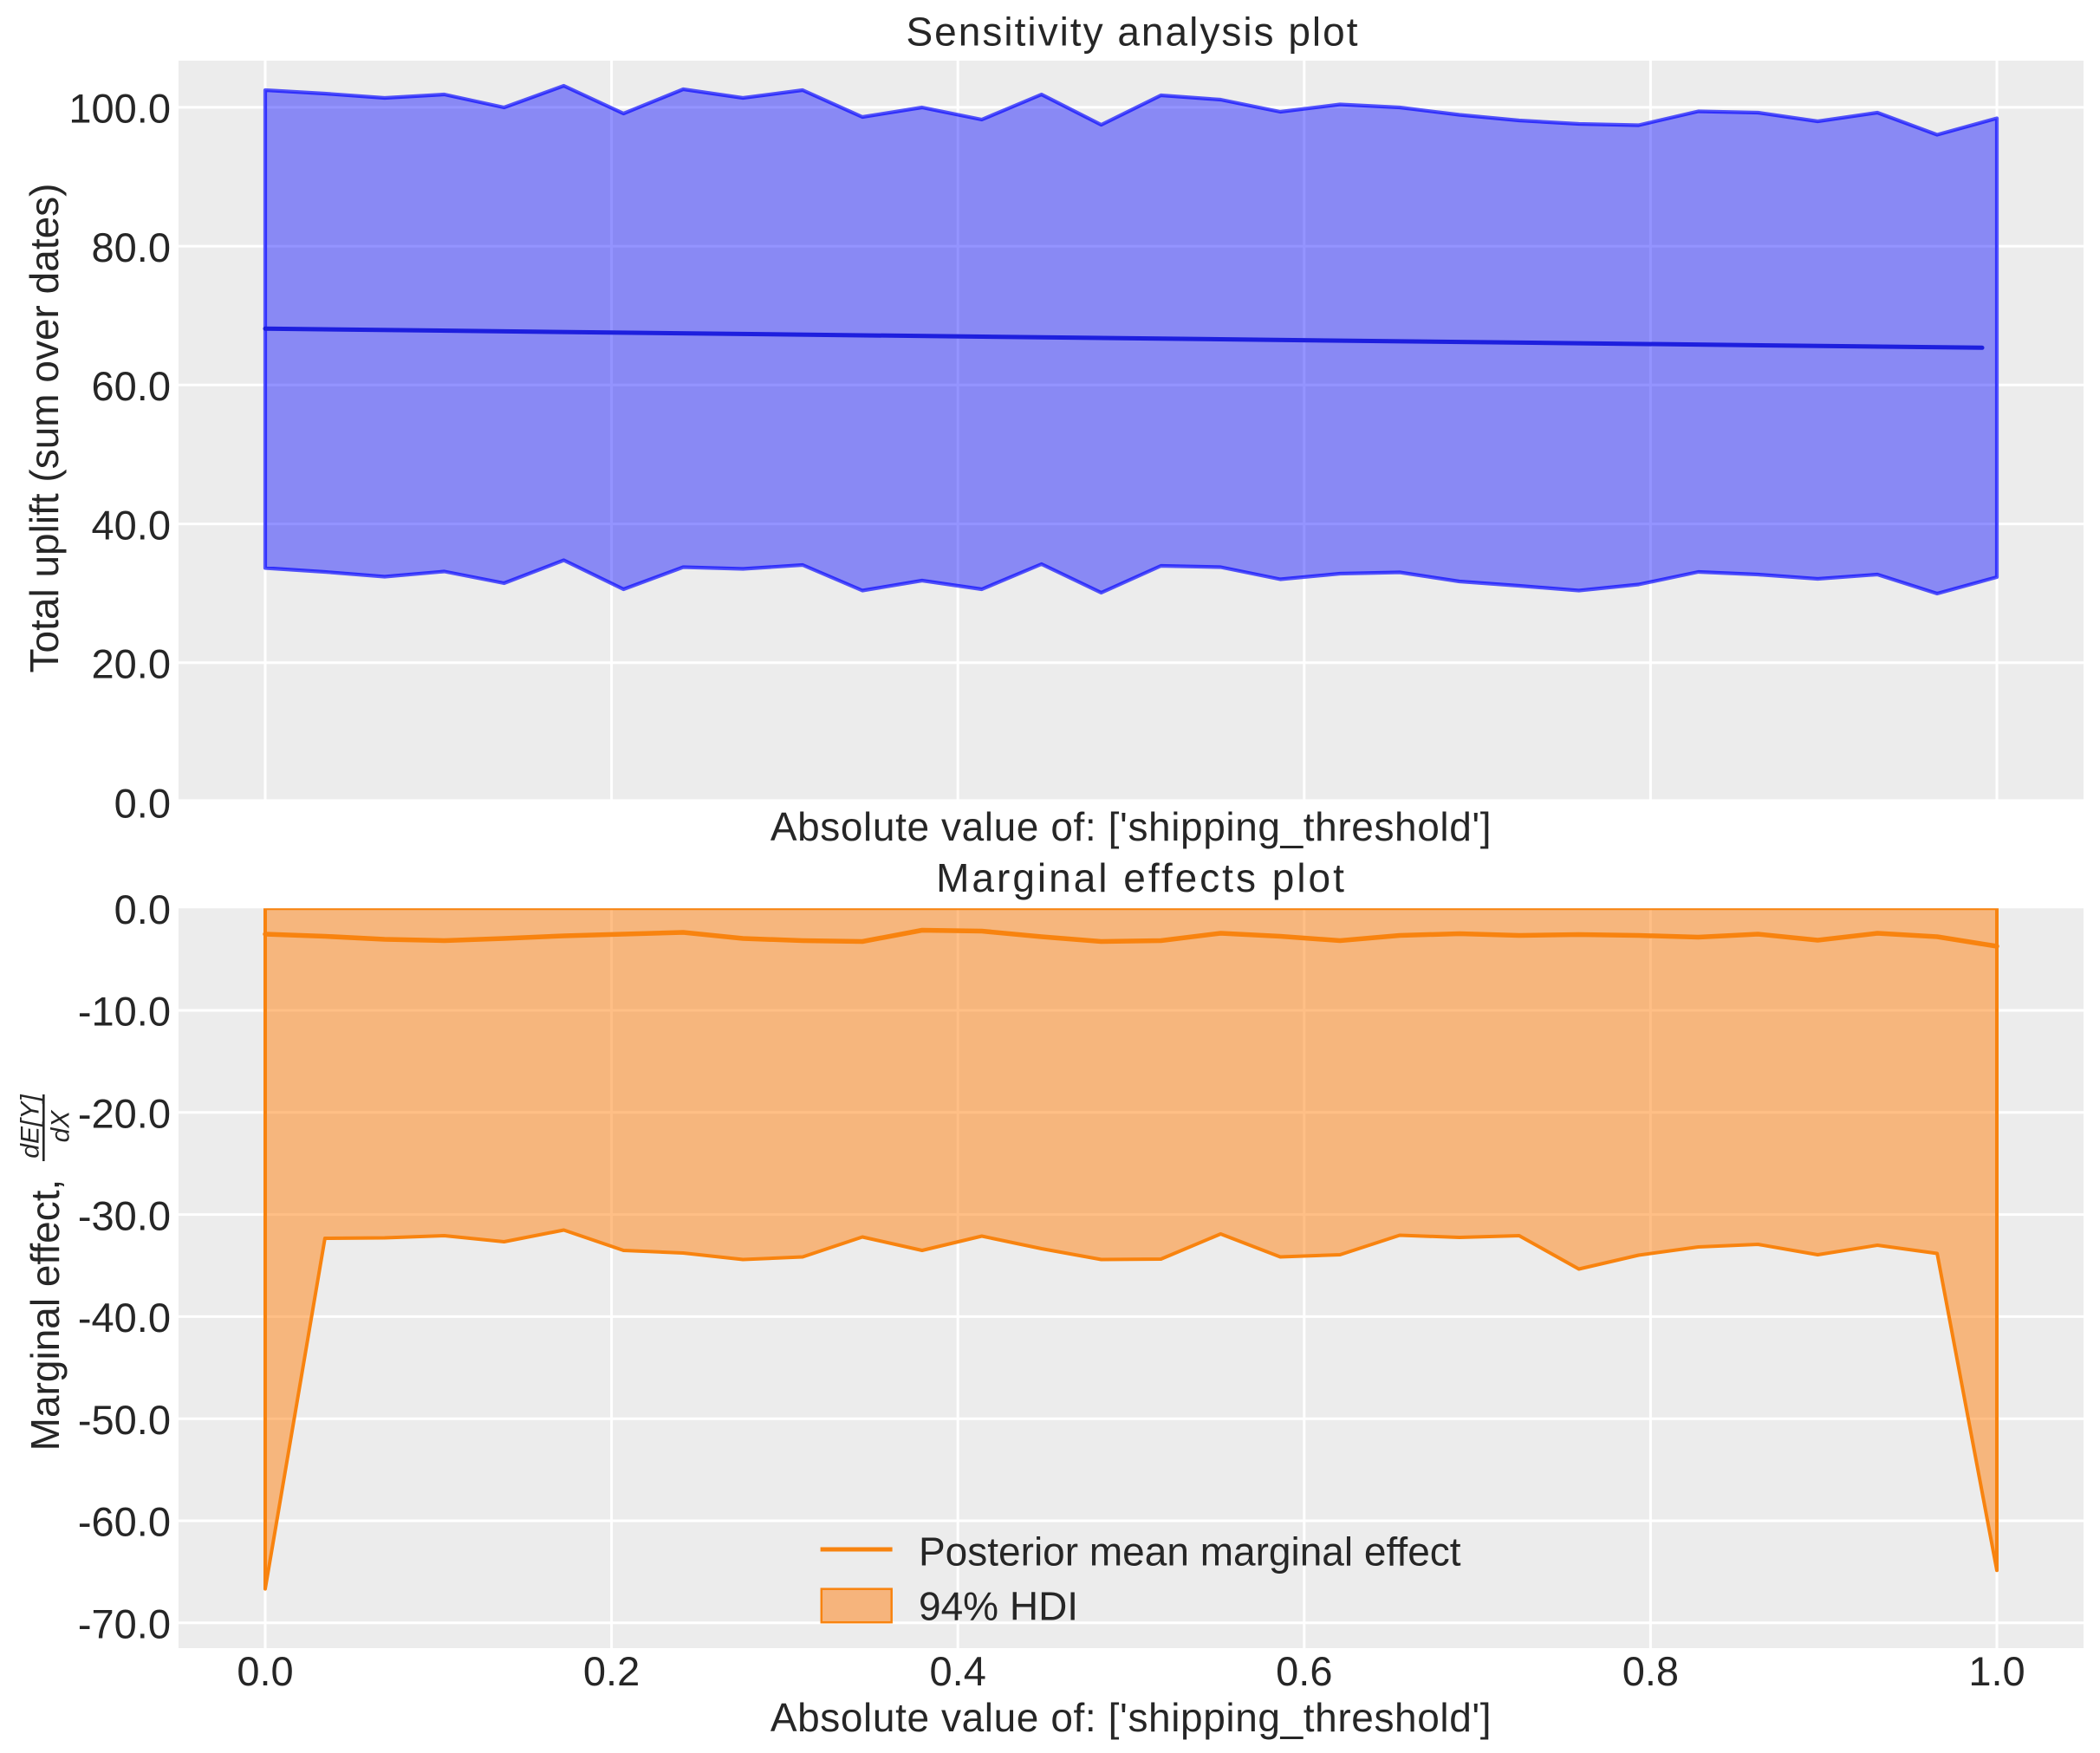  What do you see at coordinates (44, 427) in the screenshot?
I see `svg-text: Total uplift (sum over dates)` at bounding box center [44, 427].